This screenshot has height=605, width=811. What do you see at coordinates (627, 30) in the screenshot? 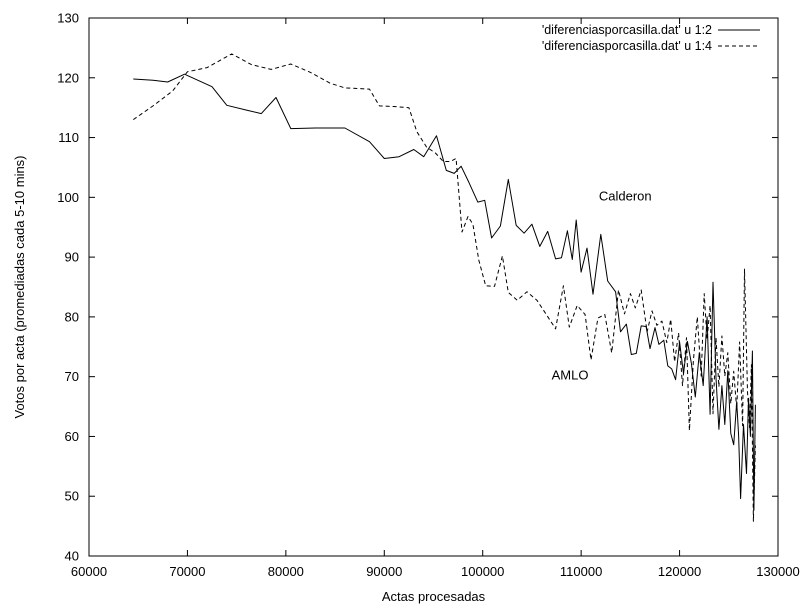
I see `legend-label-series-1: 'diferenciasporcasilla.dat' u 1:2` at bounding box center [627, 30].